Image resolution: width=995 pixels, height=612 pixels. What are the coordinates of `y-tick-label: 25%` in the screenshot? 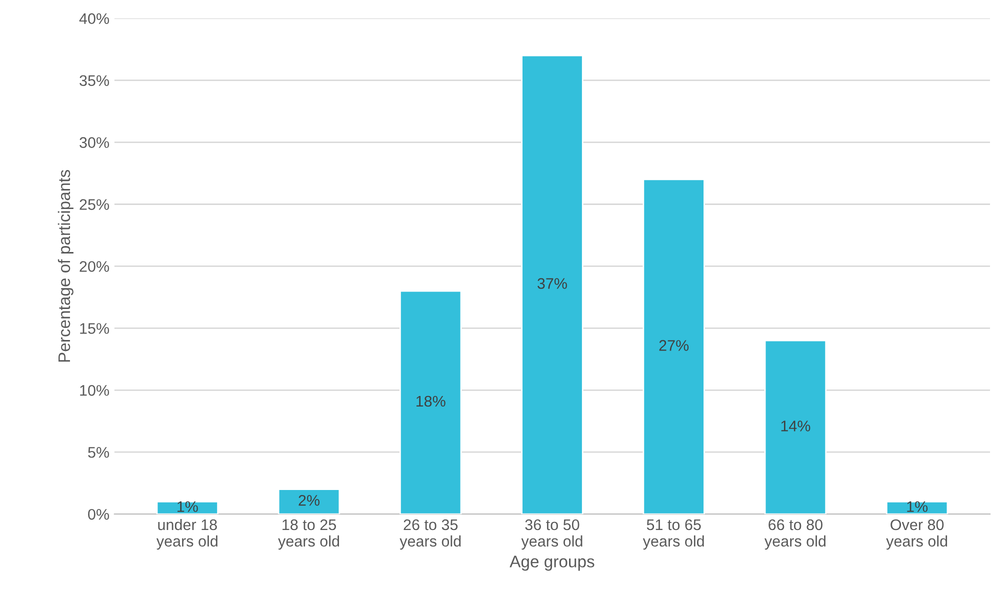 It's located at (95, 204).